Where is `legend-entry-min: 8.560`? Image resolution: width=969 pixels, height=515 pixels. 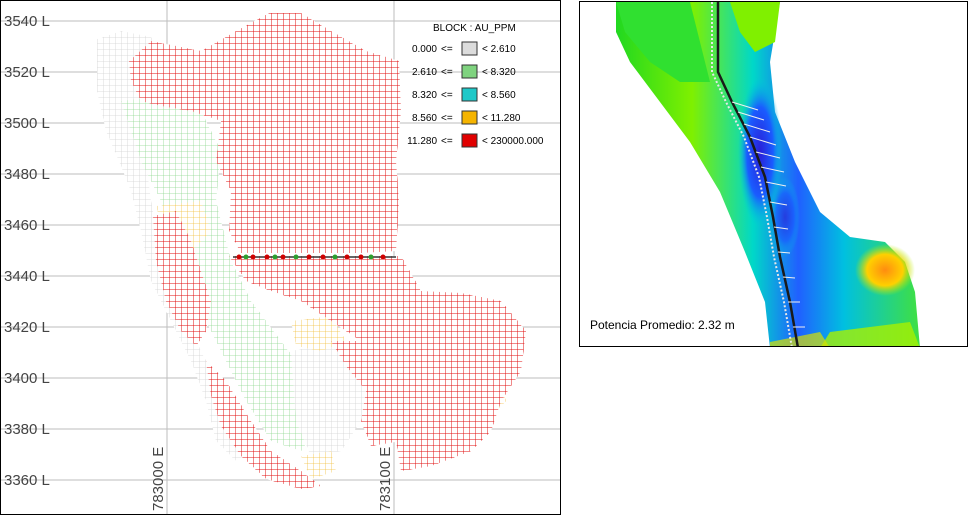
legend-entry-min: 8.560 is located at coordinates (424, 118).